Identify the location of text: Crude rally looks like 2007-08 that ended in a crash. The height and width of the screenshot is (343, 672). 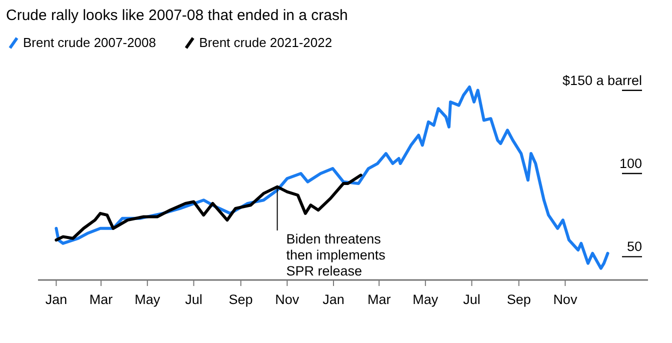
(177, 15).